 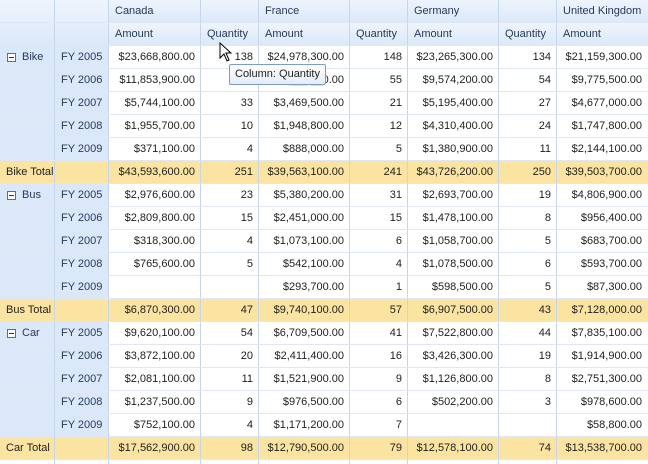 What do you see at coordinates (304, 126) in the screenshot?
I see `data-cell: $1,948,800.00` at bounding box center [304, 126].